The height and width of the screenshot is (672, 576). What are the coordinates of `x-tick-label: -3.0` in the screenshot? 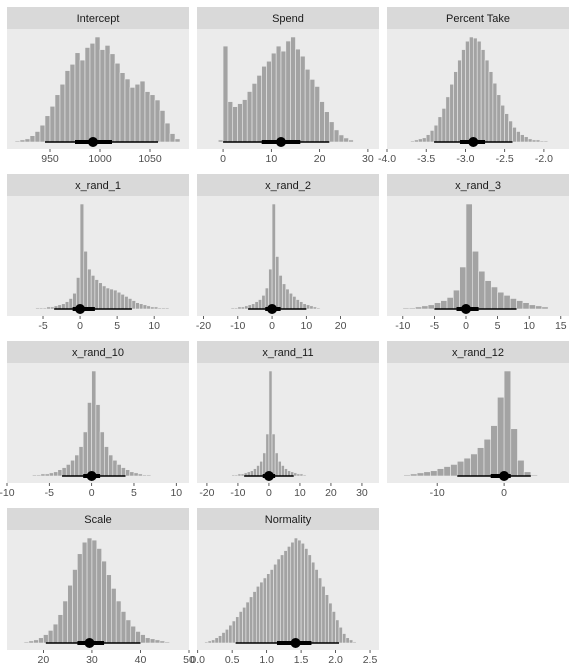 It's located at (465, 159).